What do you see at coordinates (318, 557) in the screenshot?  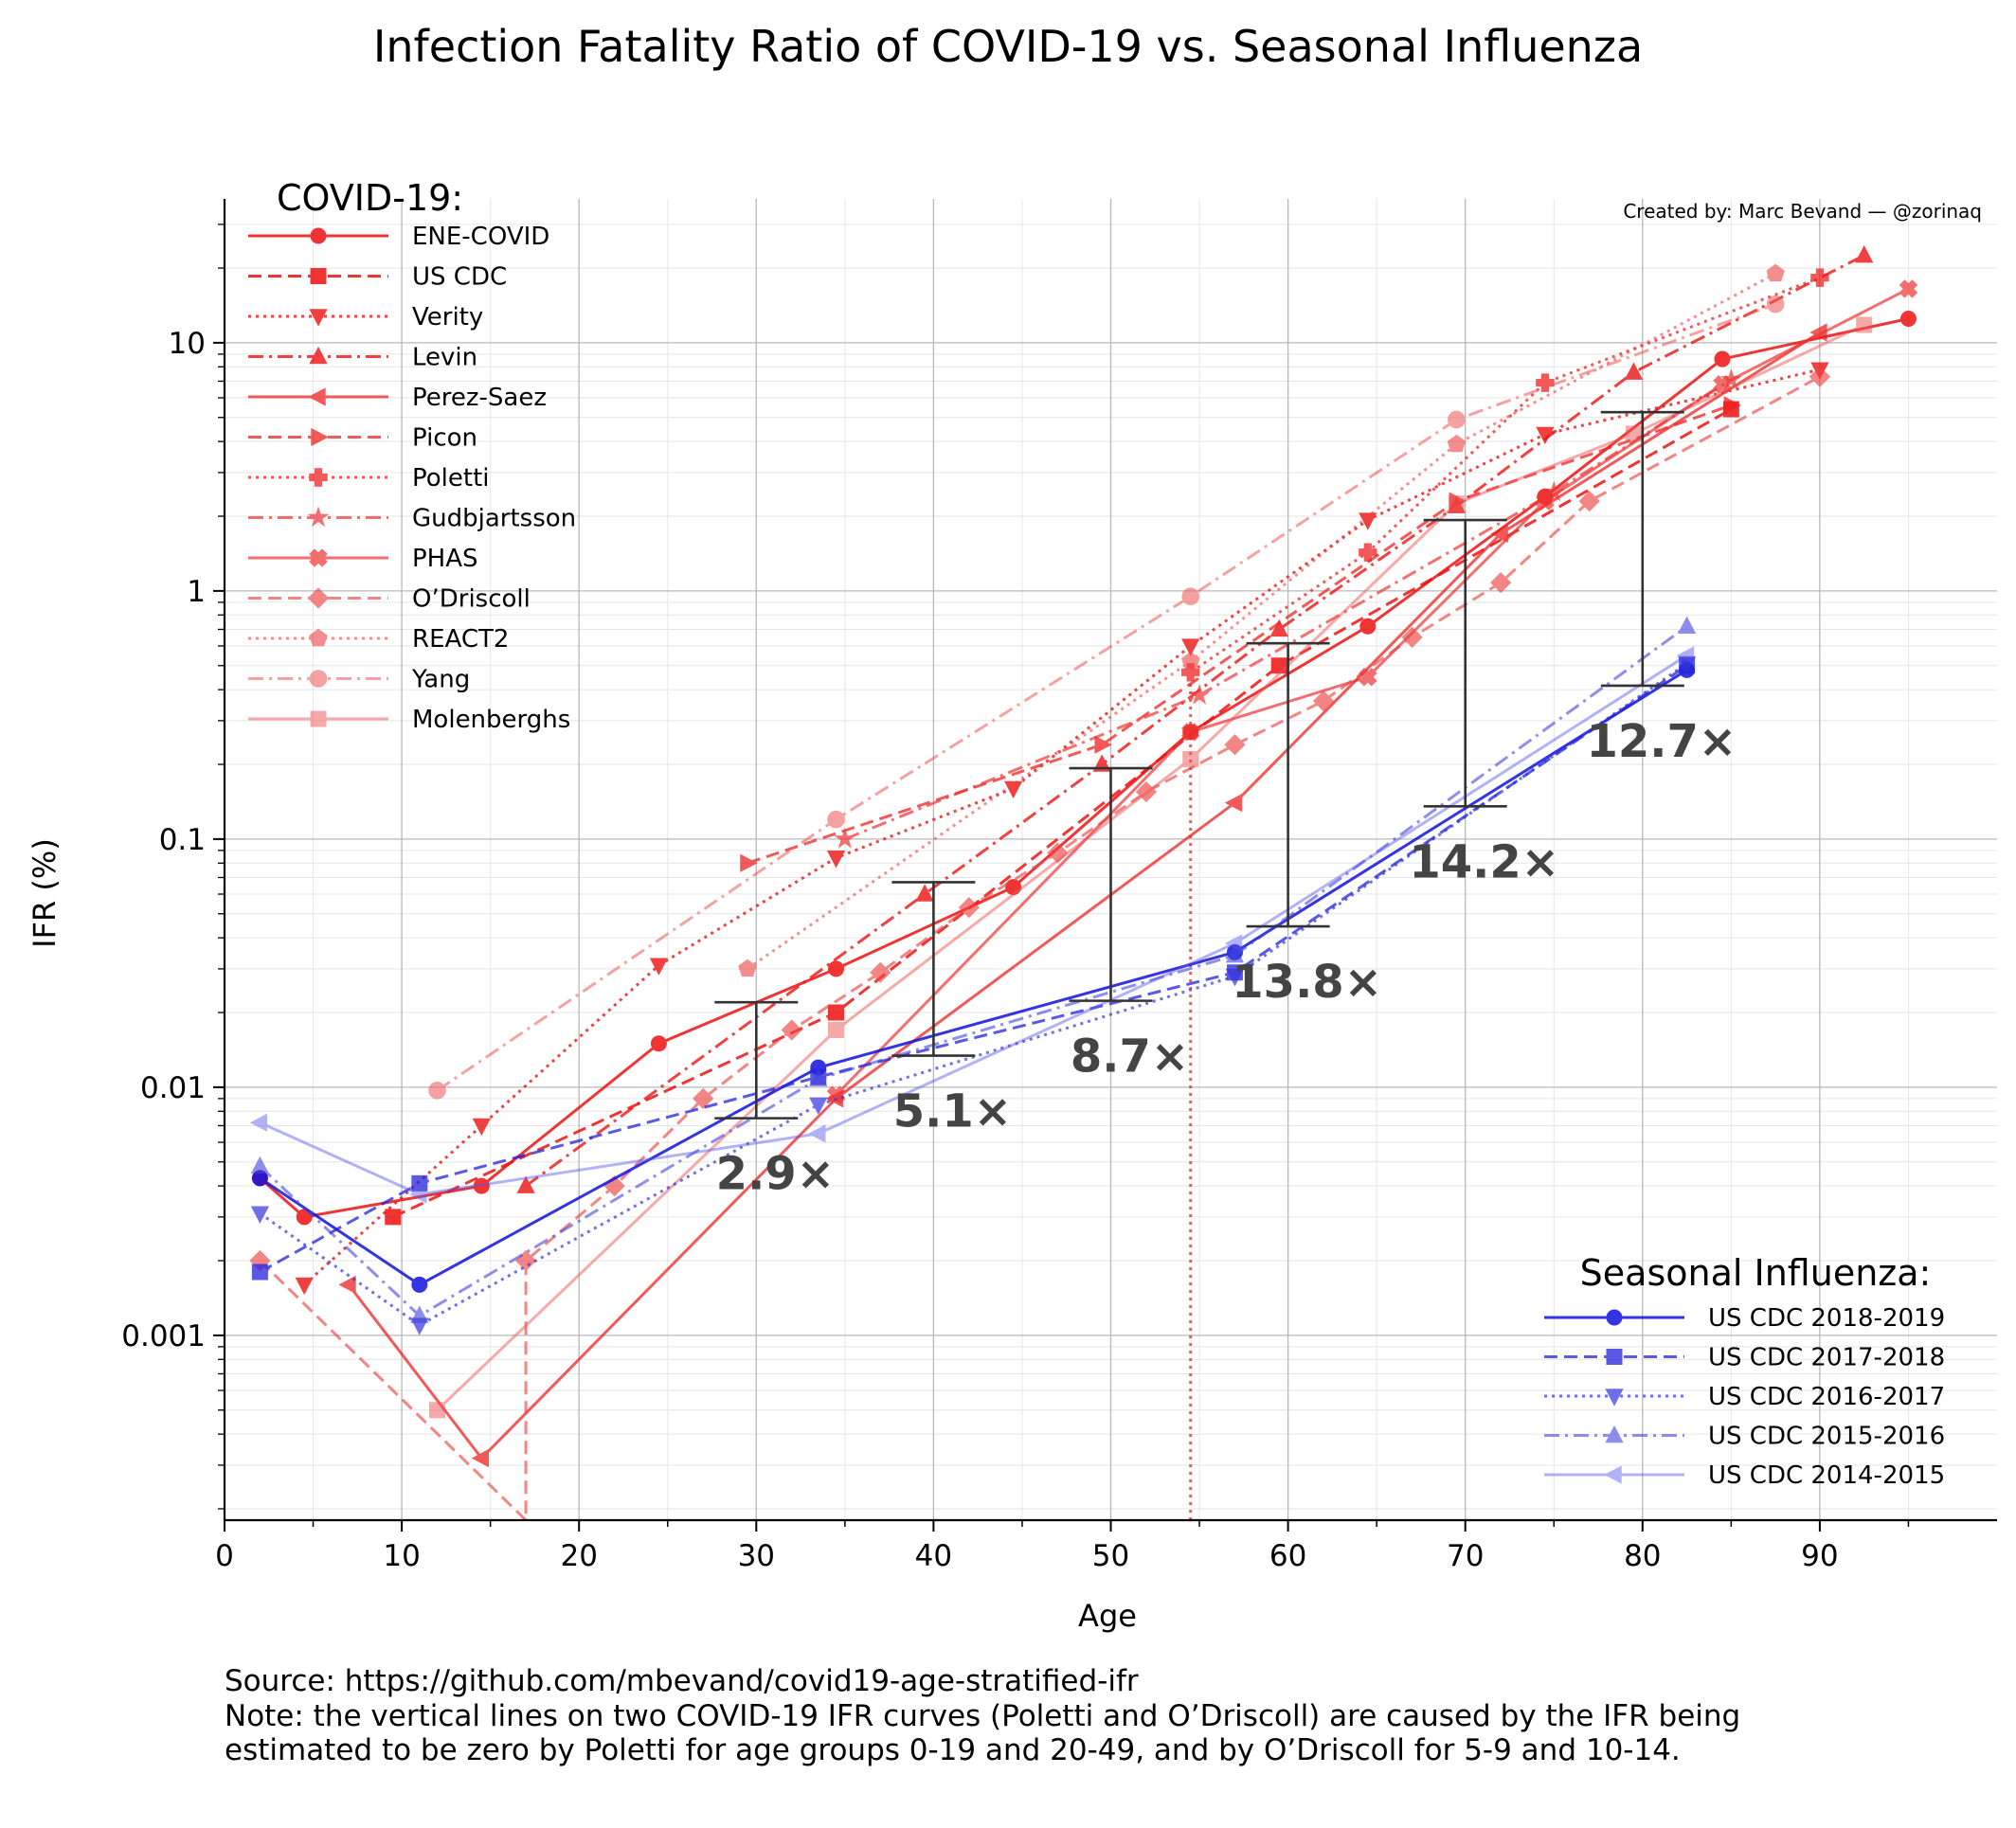 I see `legend-entry-phas` at bounding box center [318, 557].